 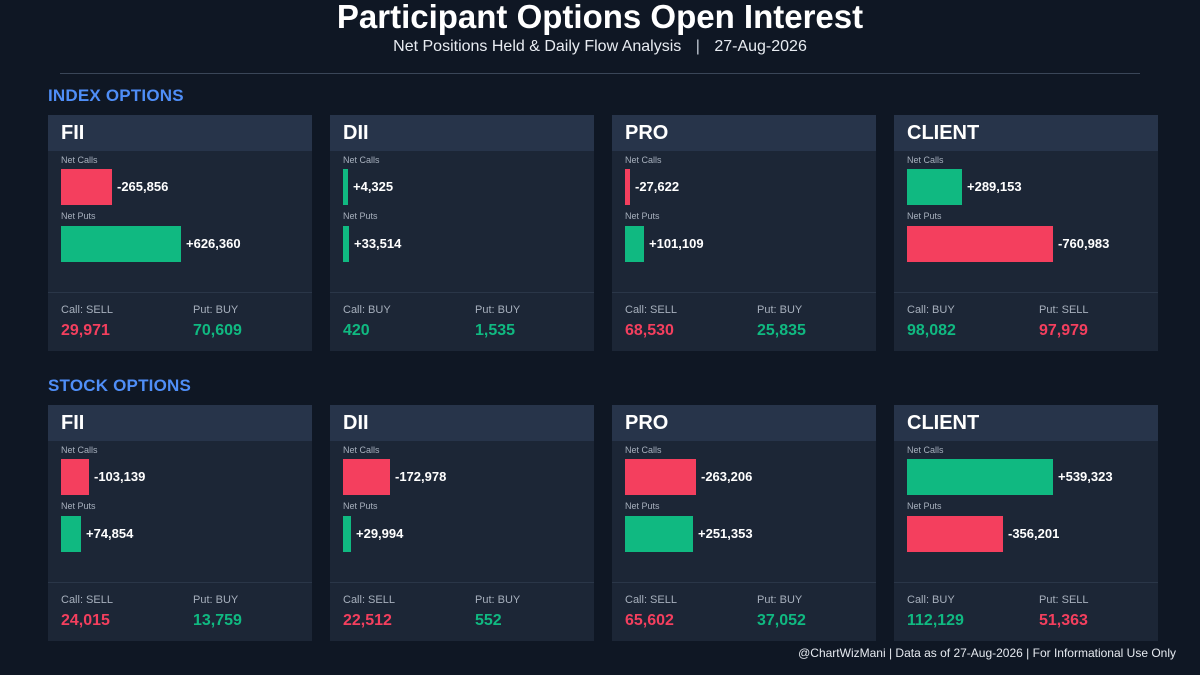 I want to click on net-calls-value: +4,325, so click(x=373, y=186).